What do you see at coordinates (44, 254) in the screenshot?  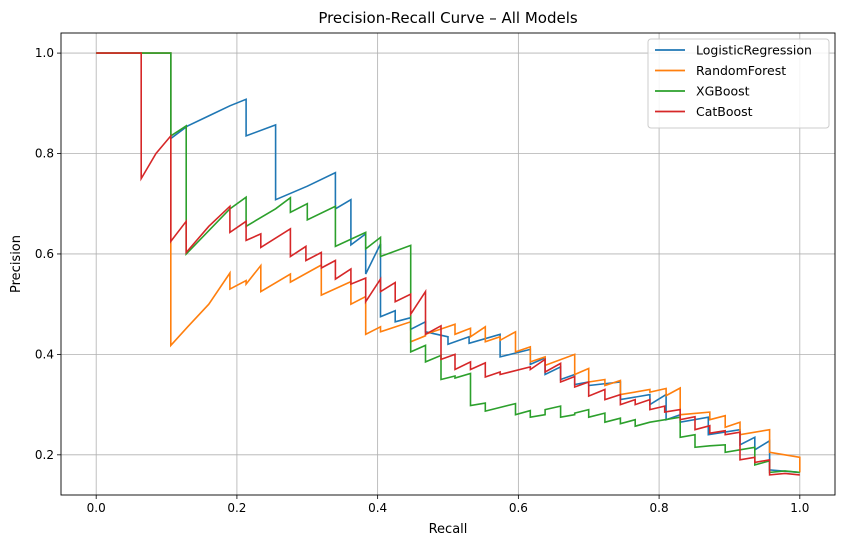 I see `y-tick-label: 0.6` at bounding box center [44, 254].